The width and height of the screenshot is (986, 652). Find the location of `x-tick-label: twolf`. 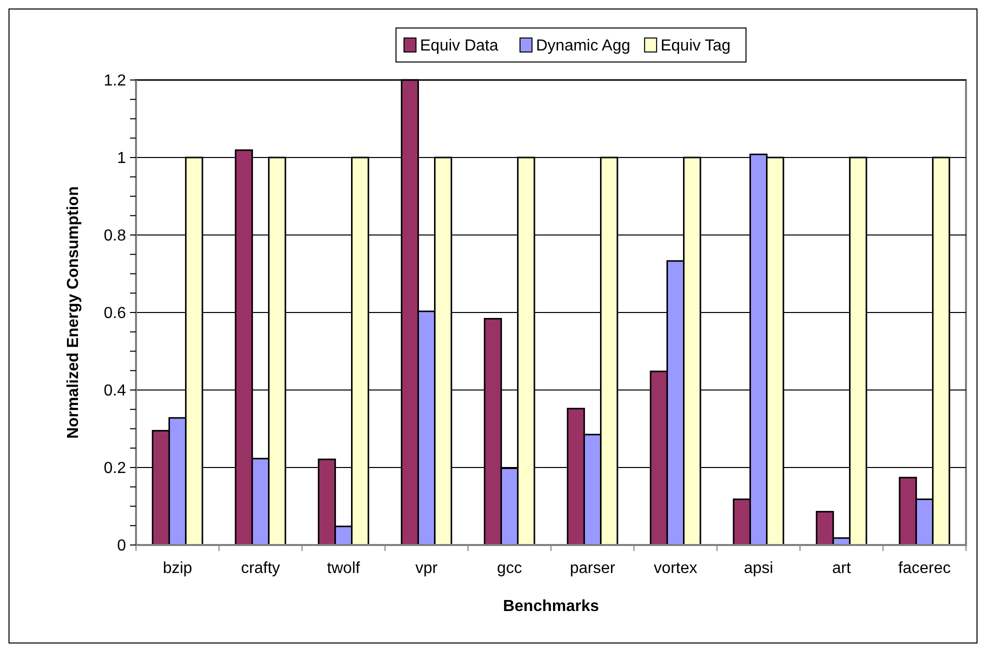

x-tick-label: twolf is located at coordinates (343, 568).